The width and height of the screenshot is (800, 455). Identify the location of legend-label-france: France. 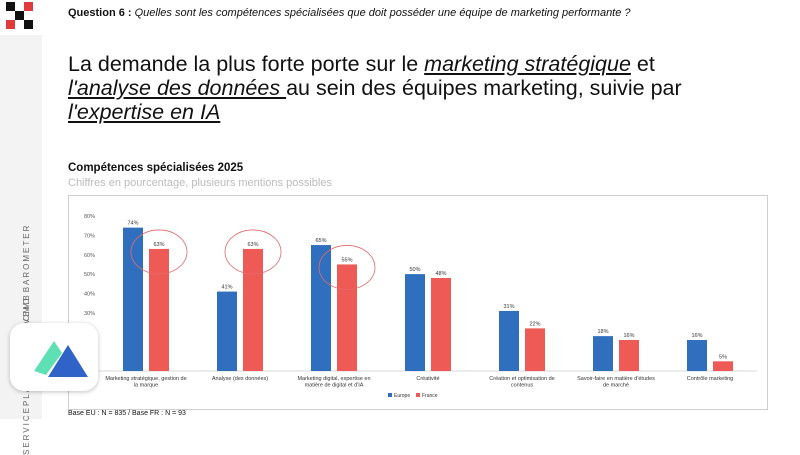
(430, 396).